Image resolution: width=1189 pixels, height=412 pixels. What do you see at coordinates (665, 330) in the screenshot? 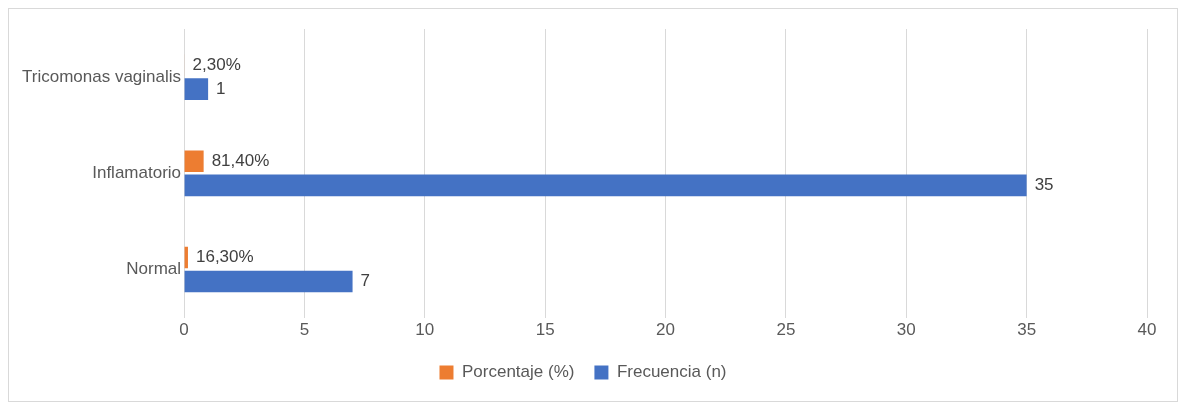
I see `x-tick-label: 20` at bounding box center [665, 330].